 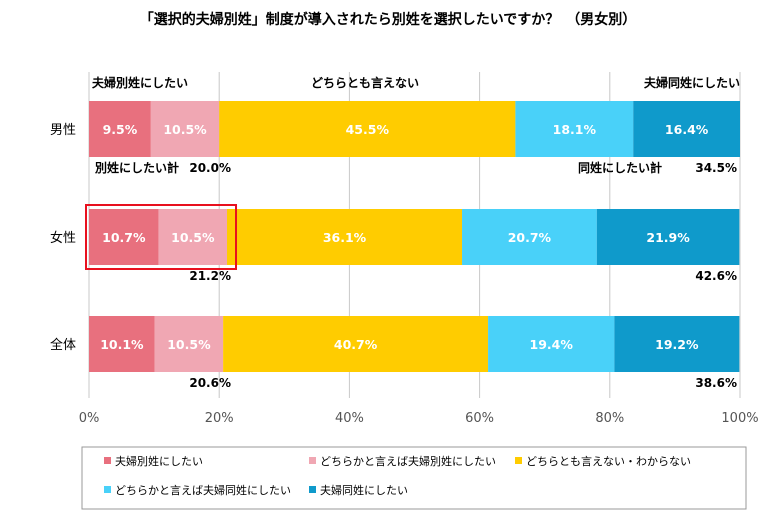 What do you see at coordinates (210, 383) in the screenshot?
I see `left-total-value: 20.6%` at bounding box center [210, 383].